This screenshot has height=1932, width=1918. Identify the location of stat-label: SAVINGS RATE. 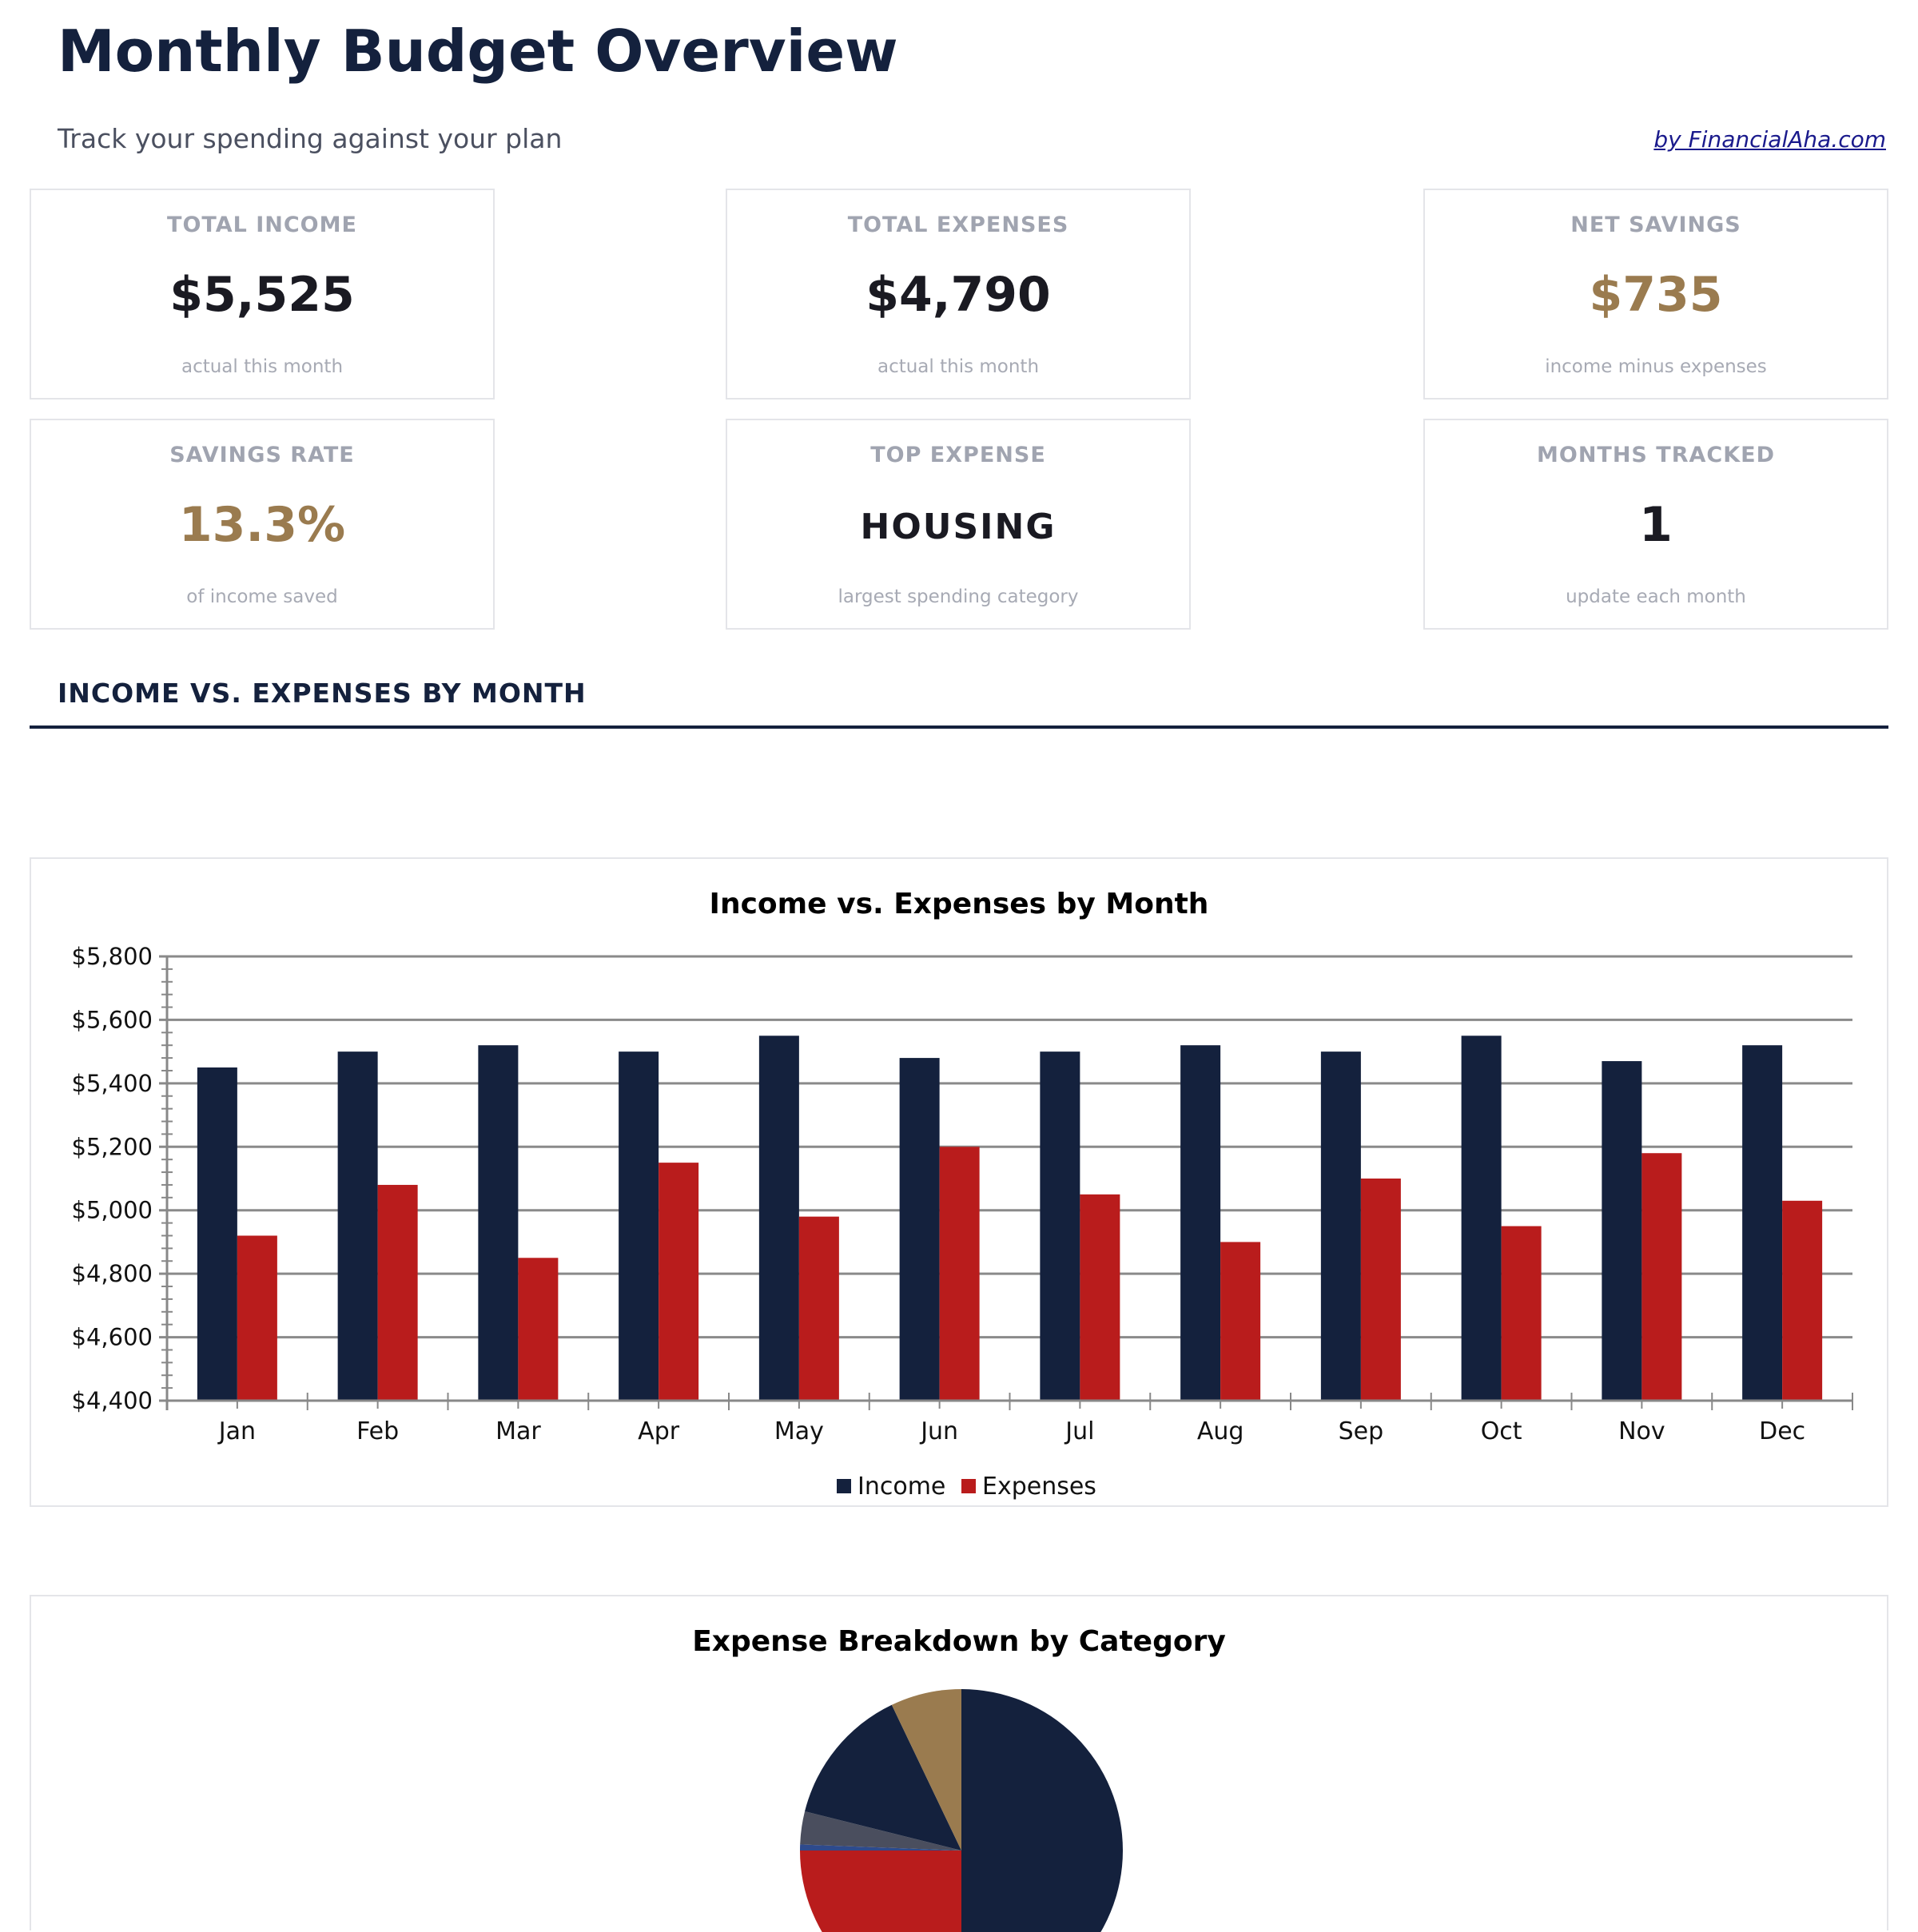
(262, 455).